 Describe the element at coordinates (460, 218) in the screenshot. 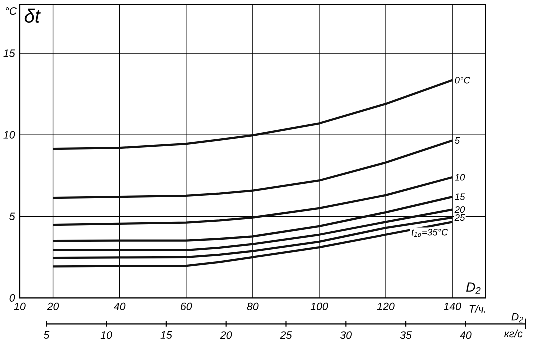

I see `series-label: 25` at that location.